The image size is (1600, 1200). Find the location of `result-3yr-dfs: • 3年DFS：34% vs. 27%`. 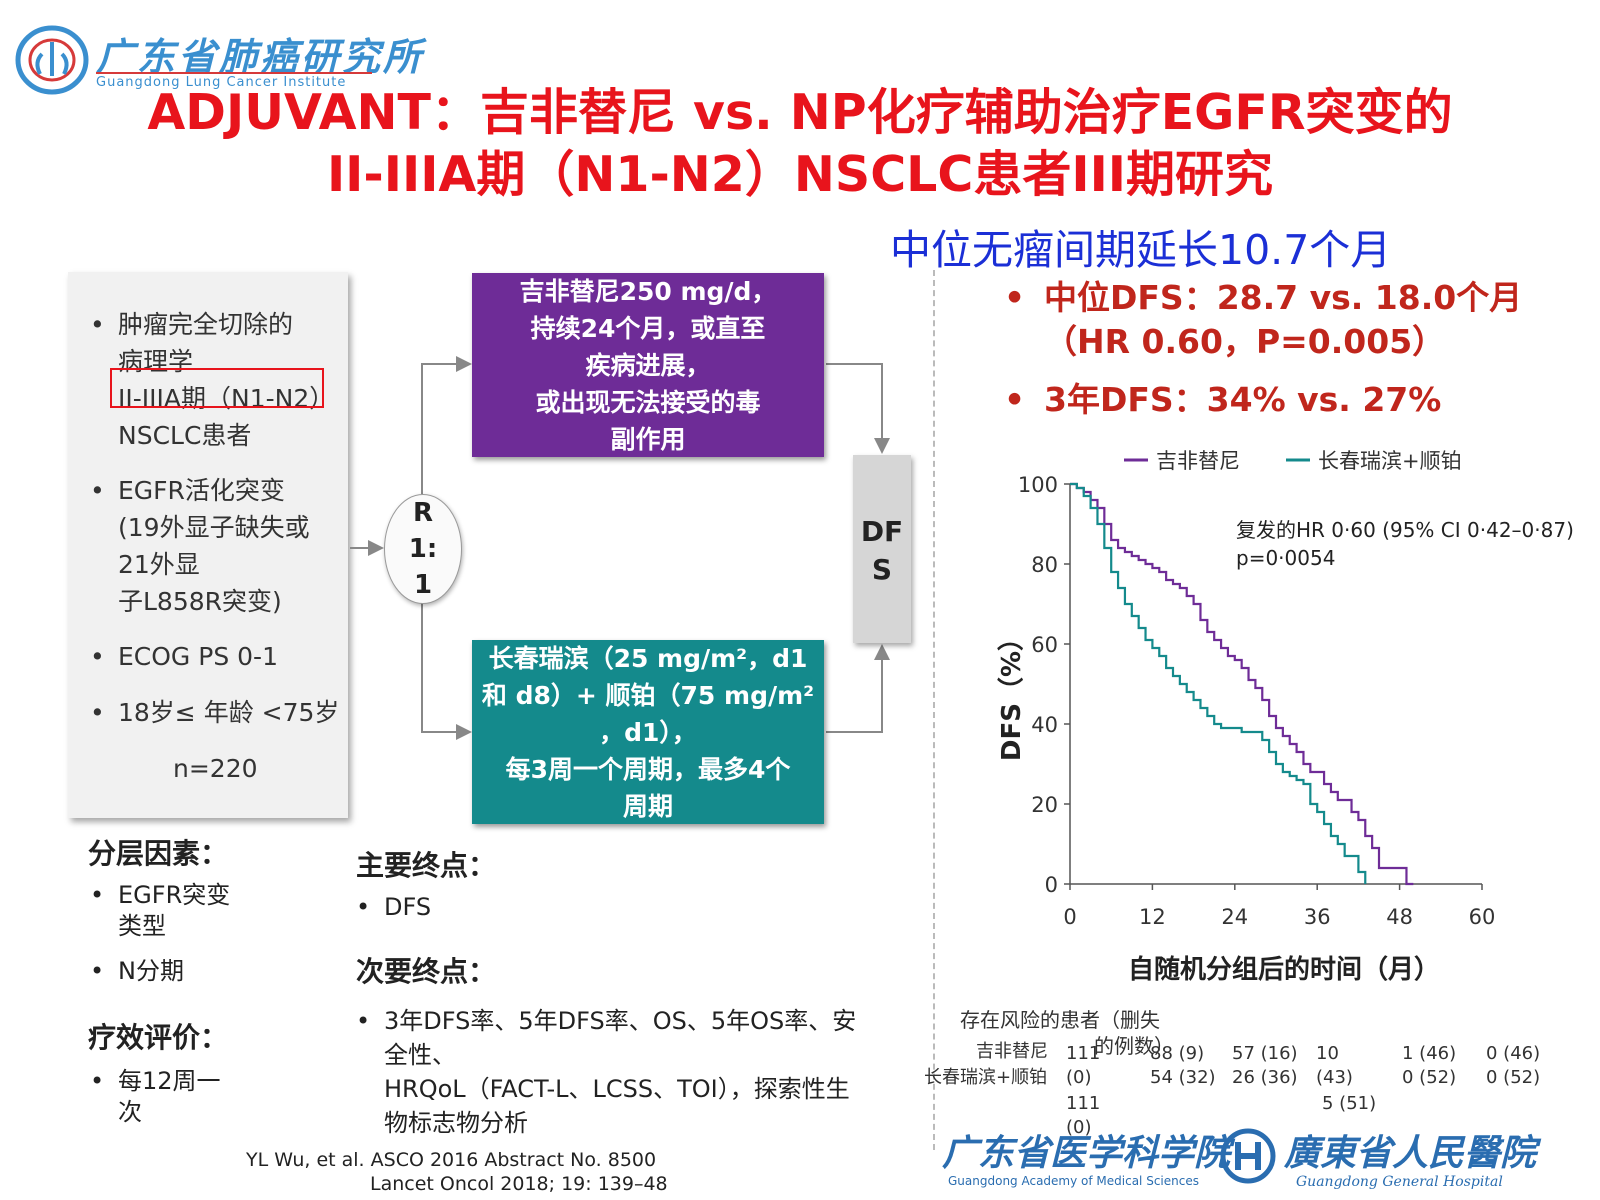

result-3yr-dfs: • 3年DFS：34% vs. 27% is located at coordinates (1223, 400).